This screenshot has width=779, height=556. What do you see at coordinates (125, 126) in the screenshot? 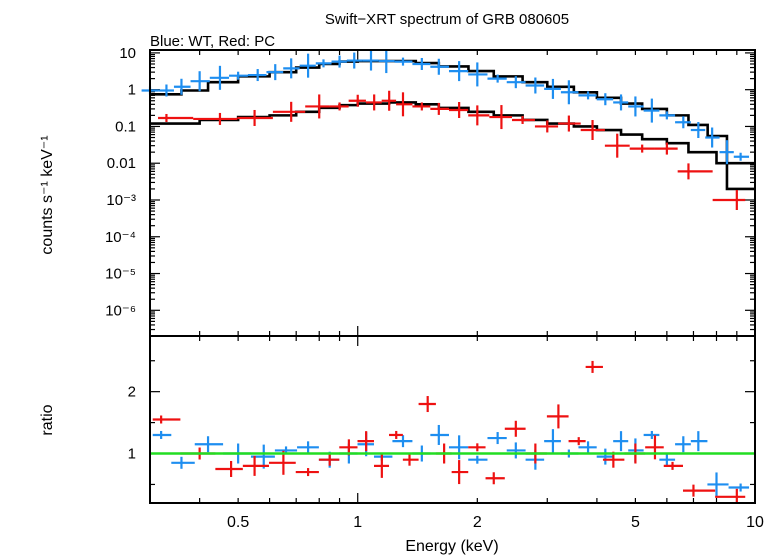
I see `y-tick-label: 0.1` at bounding box center [125, 126].